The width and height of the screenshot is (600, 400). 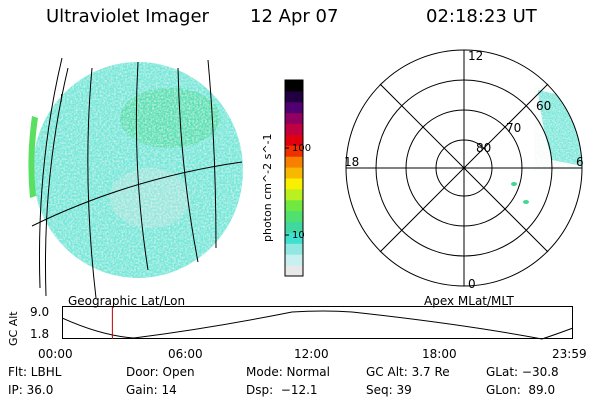 I want to click on timeline-xtick: 18:00, so click(x=439, y=354).